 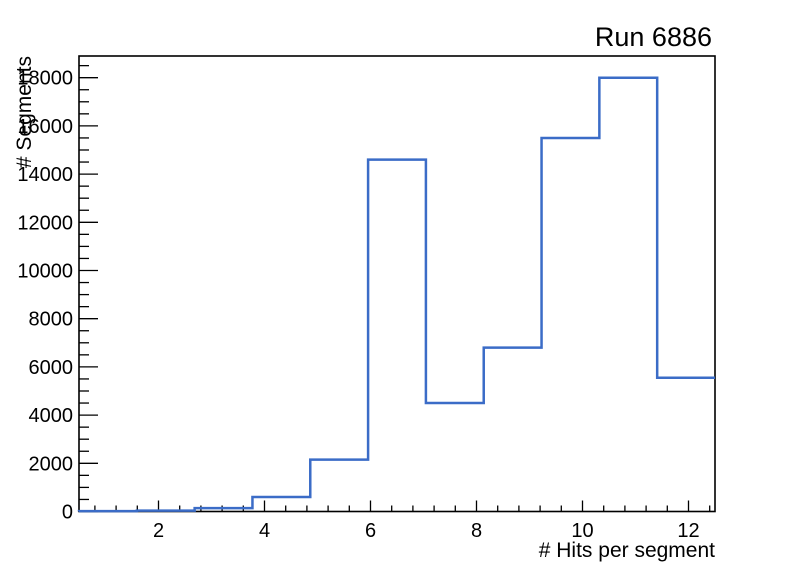 I want to click on x-tick-label: 4, so click(x=264, y=531).